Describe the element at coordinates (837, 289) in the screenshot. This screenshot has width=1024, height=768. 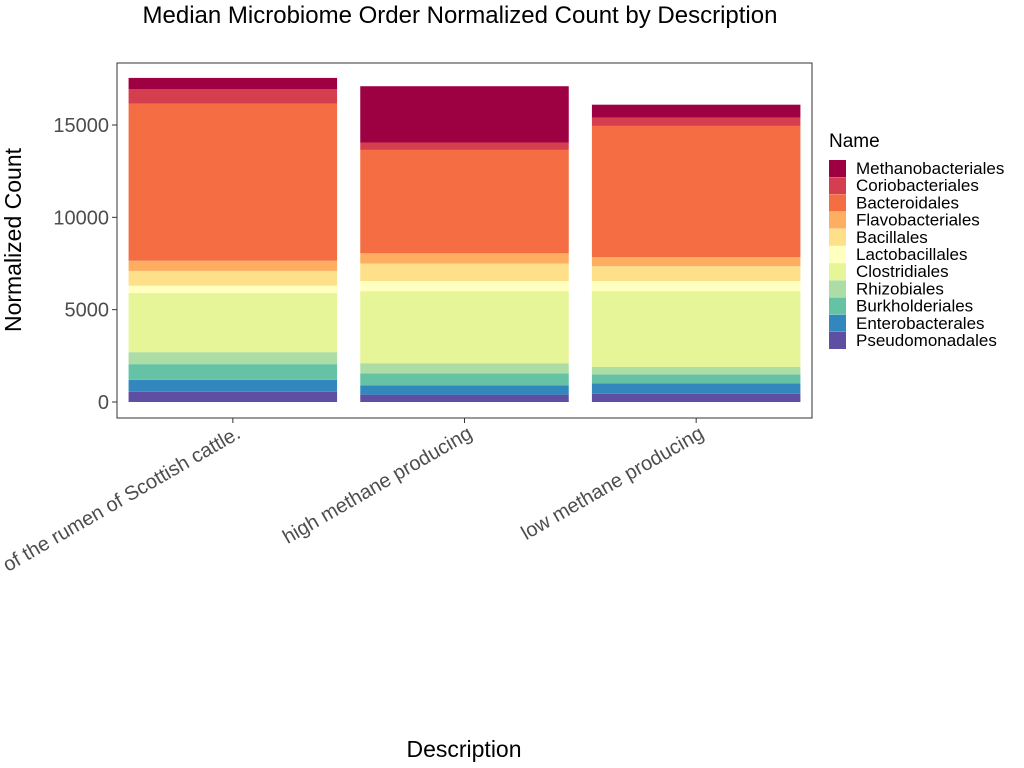
I see `legend-key-rhizobiales` at that location.